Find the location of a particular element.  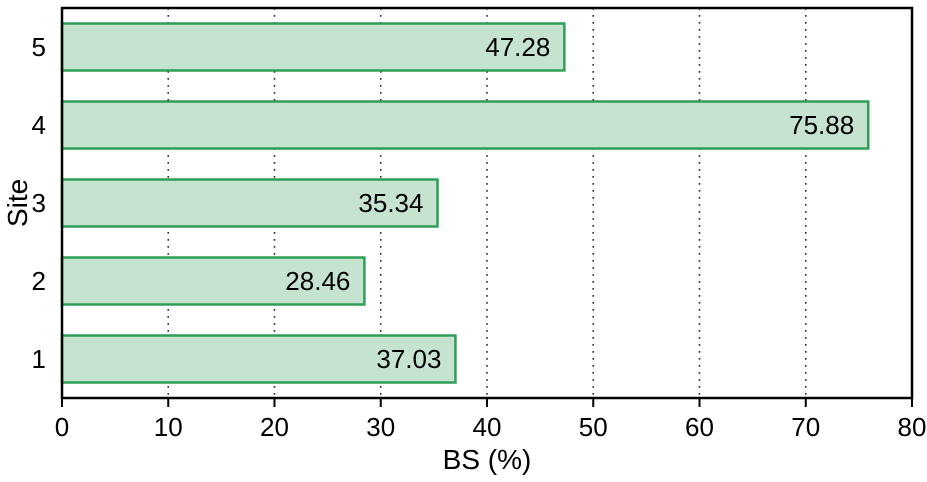

y-axis-title: Site is located at coordinates (17, 203).